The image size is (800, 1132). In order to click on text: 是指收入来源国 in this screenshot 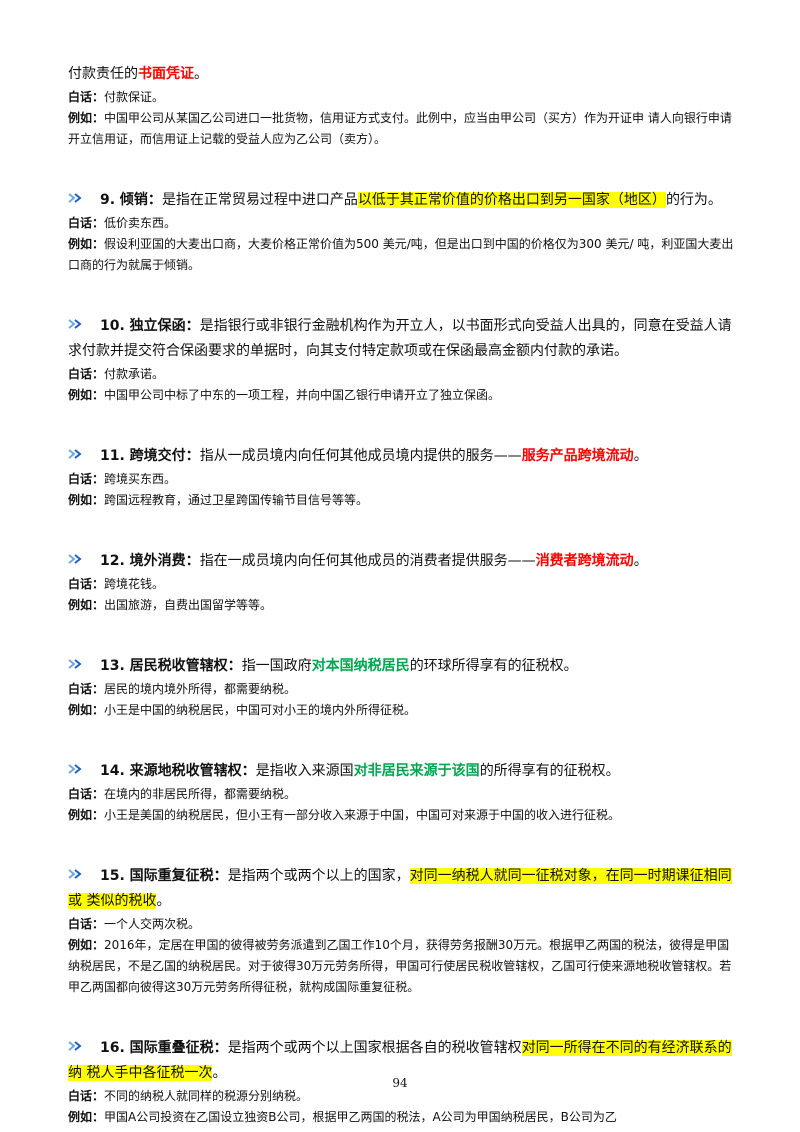, I will do `click(304, 771)`.